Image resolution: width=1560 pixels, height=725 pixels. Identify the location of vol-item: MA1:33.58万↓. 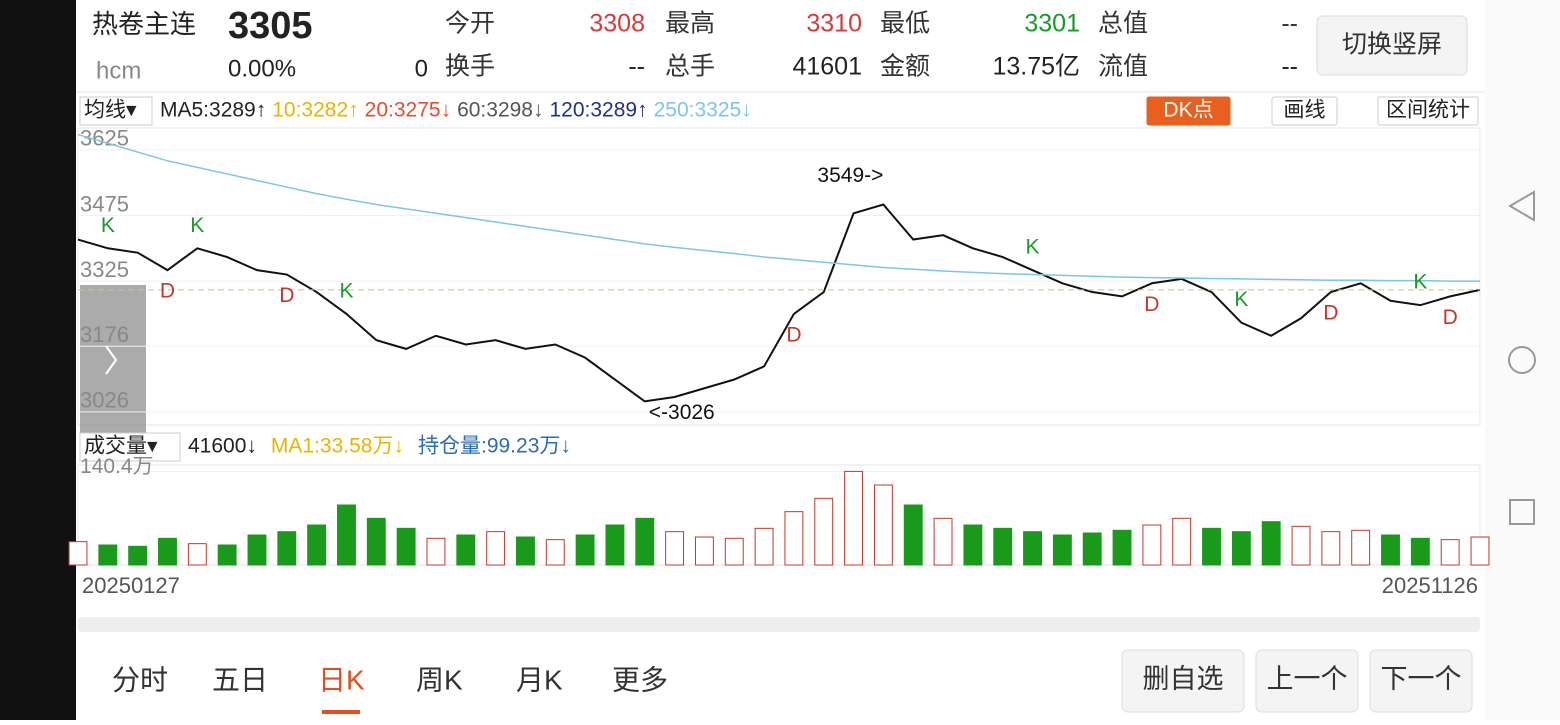
(337, 446).